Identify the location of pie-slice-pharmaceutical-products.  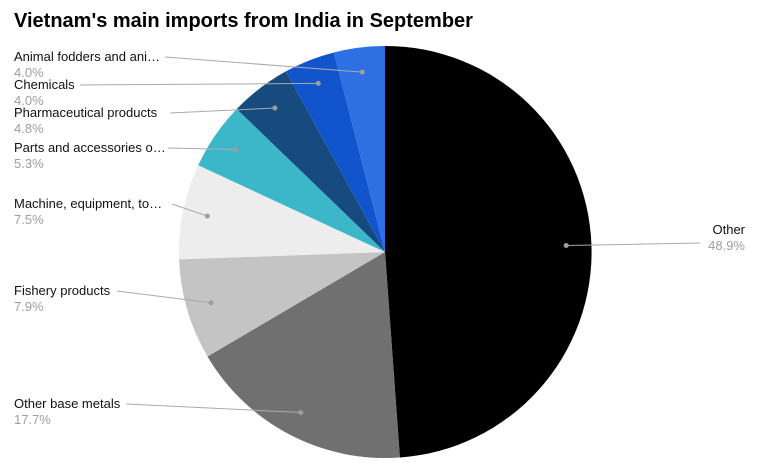
(310, 162).